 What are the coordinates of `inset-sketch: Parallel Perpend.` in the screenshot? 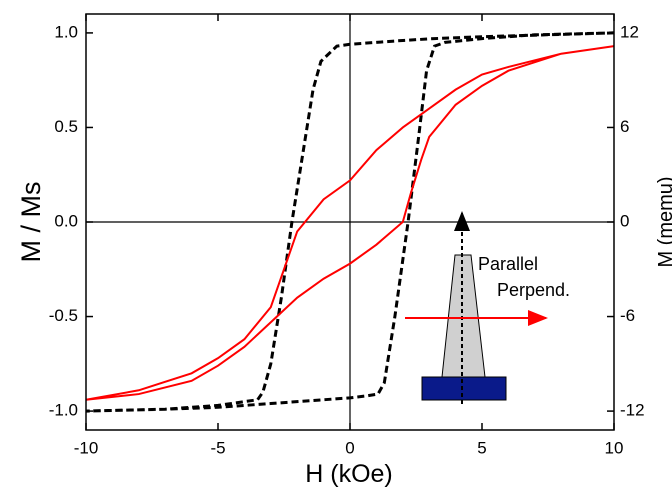 It's located at (487, 307).